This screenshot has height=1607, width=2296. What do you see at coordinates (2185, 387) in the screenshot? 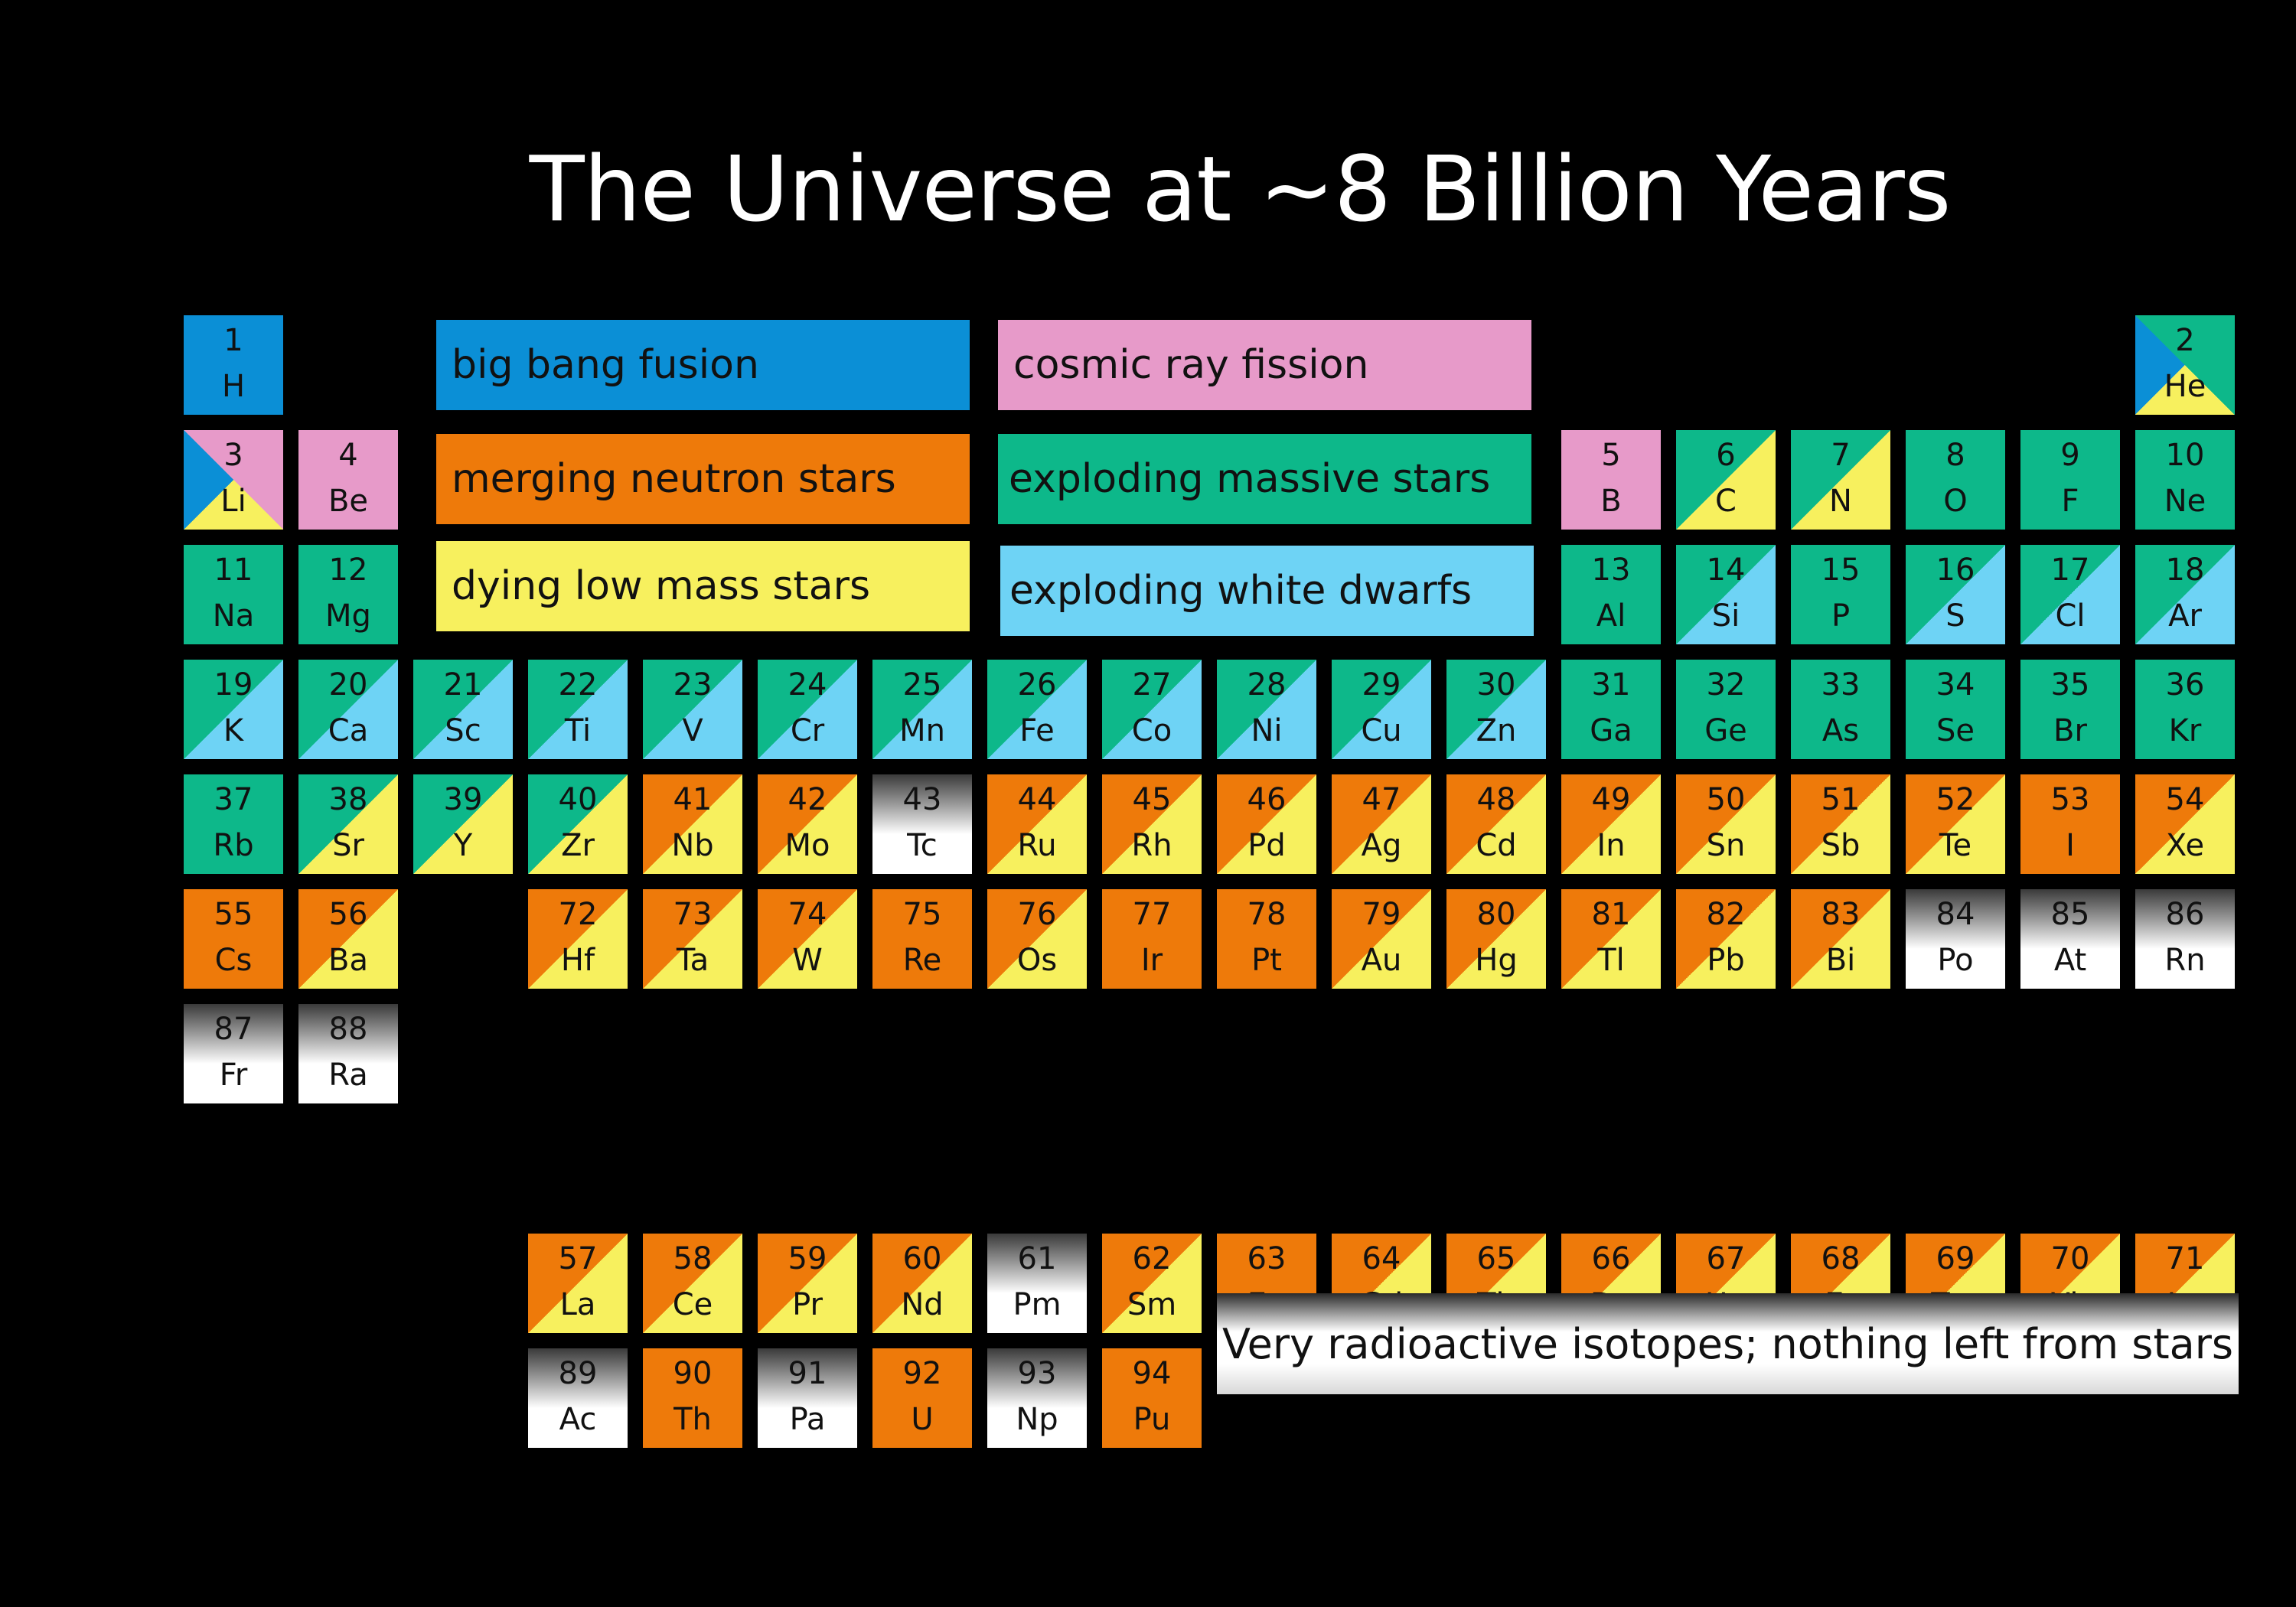
I see `element-symbol: He` at bounding box center [2185, 387].